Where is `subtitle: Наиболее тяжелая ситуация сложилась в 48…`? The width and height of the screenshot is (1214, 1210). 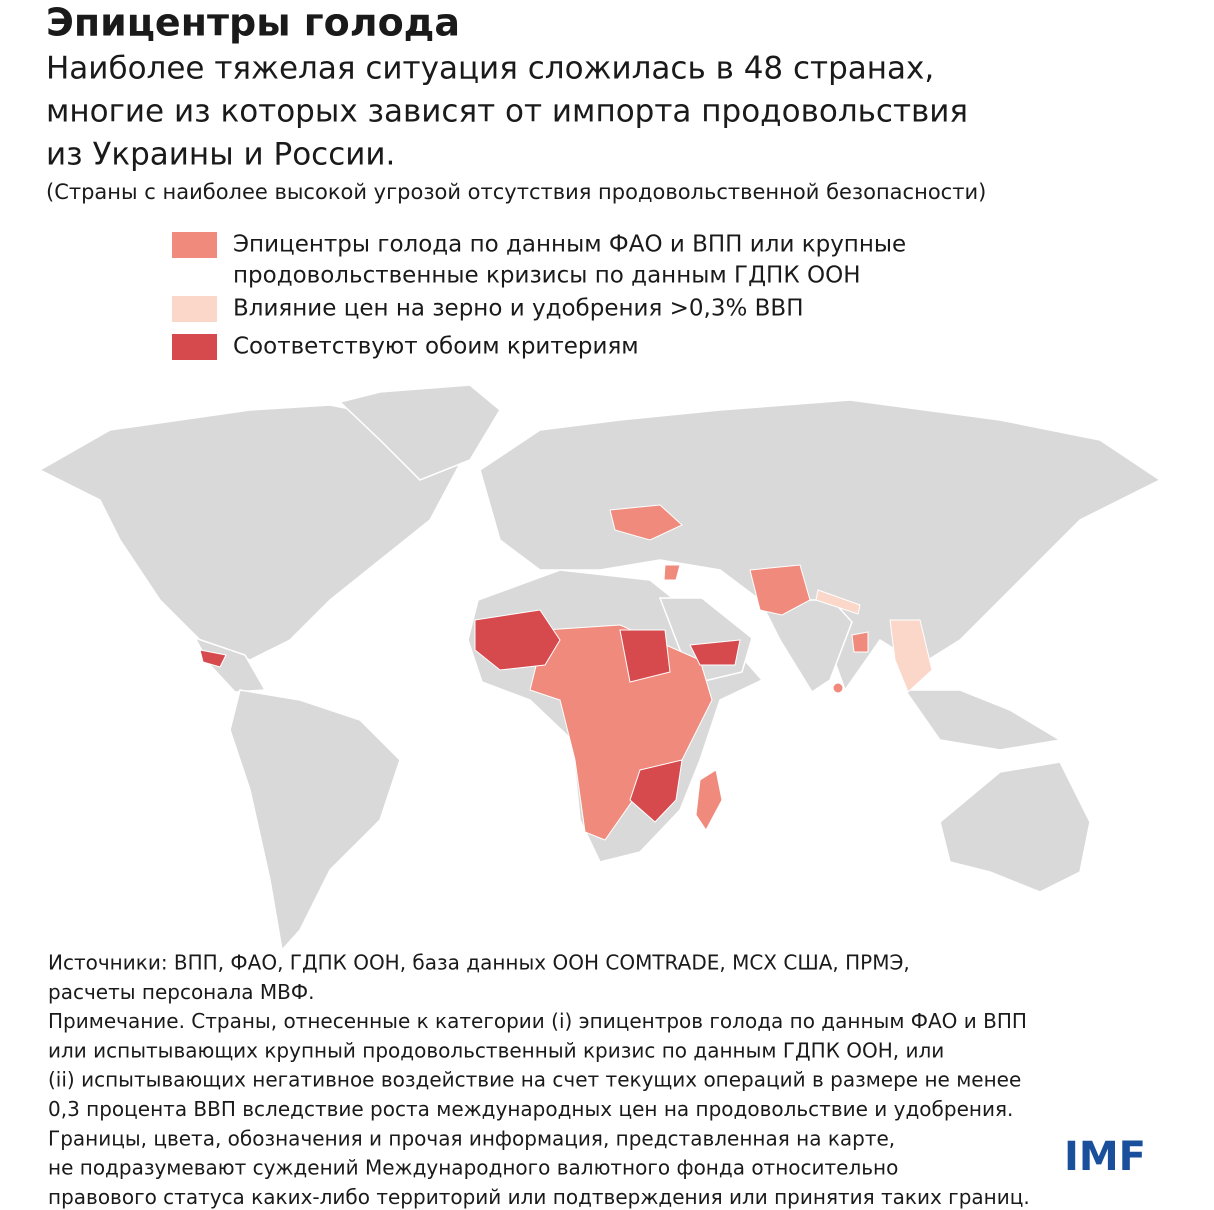
subtitle: Наиболее тяжелая ситуация сложилась в 48… is located at coordinates (490, 69).